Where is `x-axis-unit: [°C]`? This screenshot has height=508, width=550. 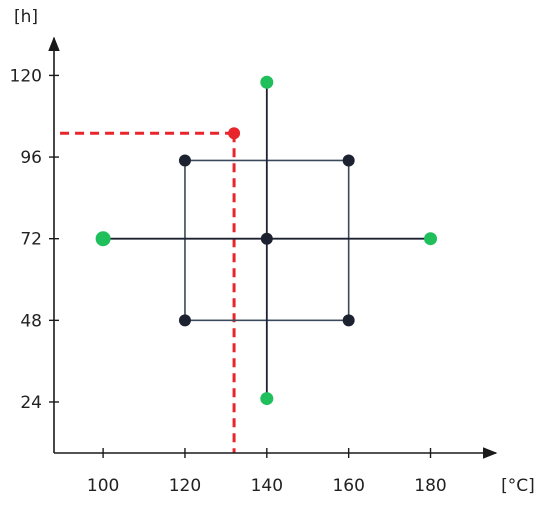 x-axis-unit: [°C] is located at coordinates (518, 486).